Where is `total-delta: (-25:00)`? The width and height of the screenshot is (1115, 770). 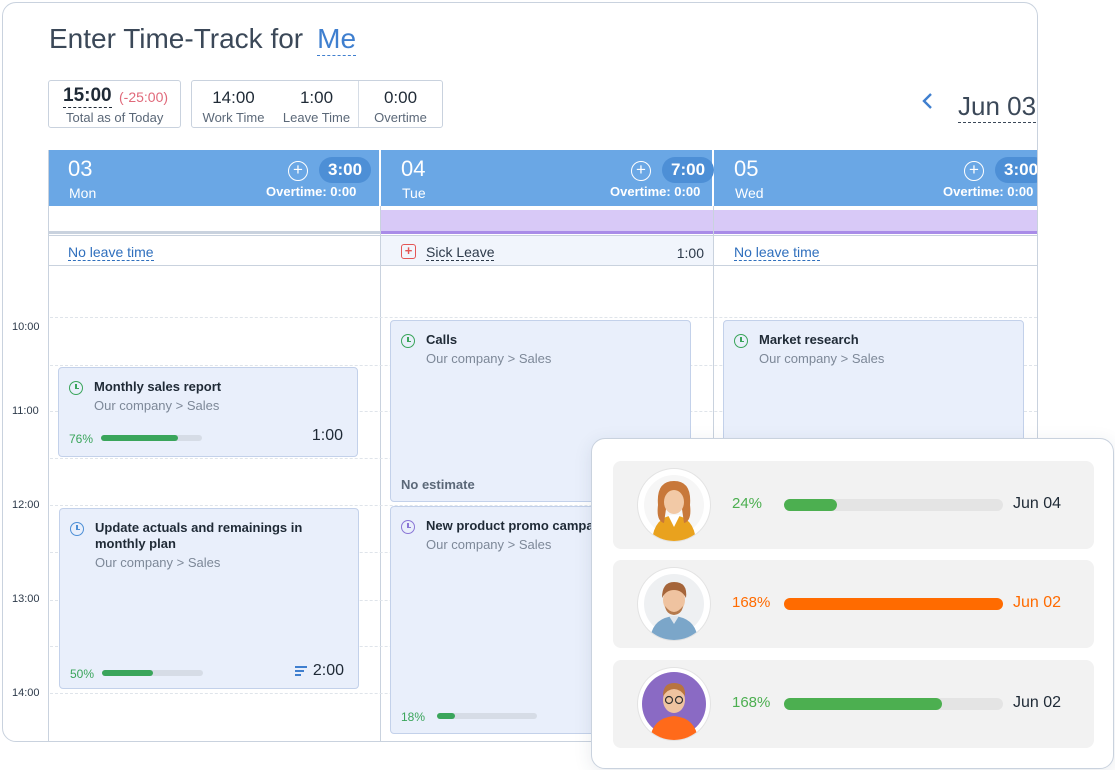 total-delta: (-25:00) is located at coordinates (144, 97).